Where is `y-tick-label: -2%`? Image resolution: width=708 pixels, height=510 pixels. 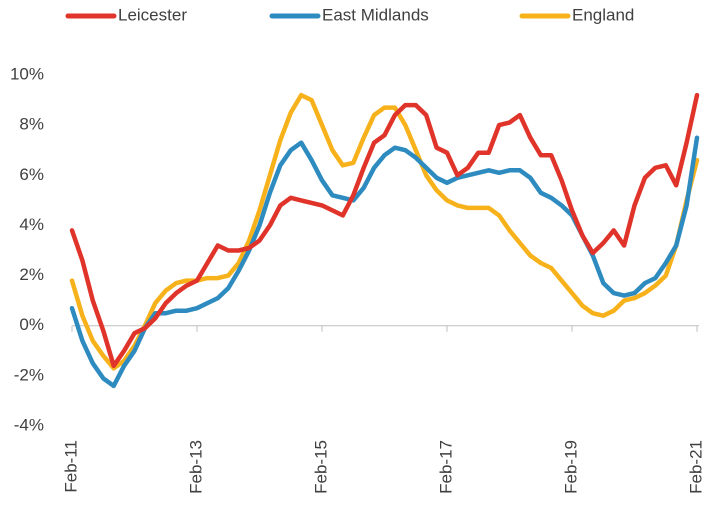
y-tick-label: -2% is located at coordinates (29, 374).